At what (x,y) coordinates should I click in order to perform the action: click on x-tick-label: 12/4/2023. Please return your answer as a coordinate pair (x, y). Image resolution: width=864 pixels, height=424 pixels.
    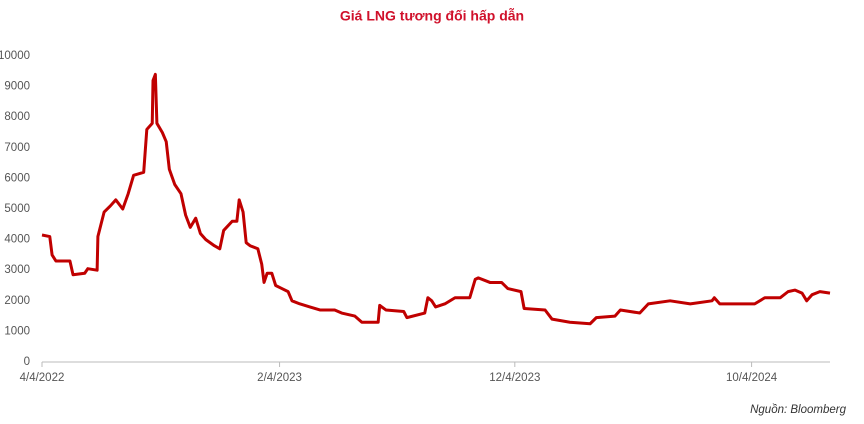
    Looking at the image, I should click on (514, 378).